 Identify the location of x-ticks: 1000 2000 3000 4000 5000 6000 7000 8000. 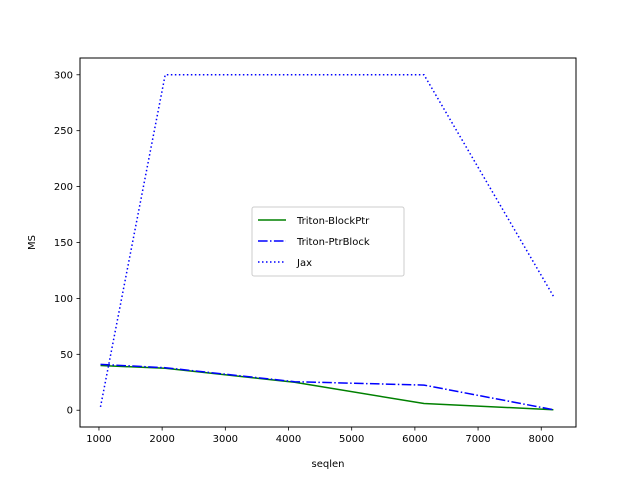
(320, 436).